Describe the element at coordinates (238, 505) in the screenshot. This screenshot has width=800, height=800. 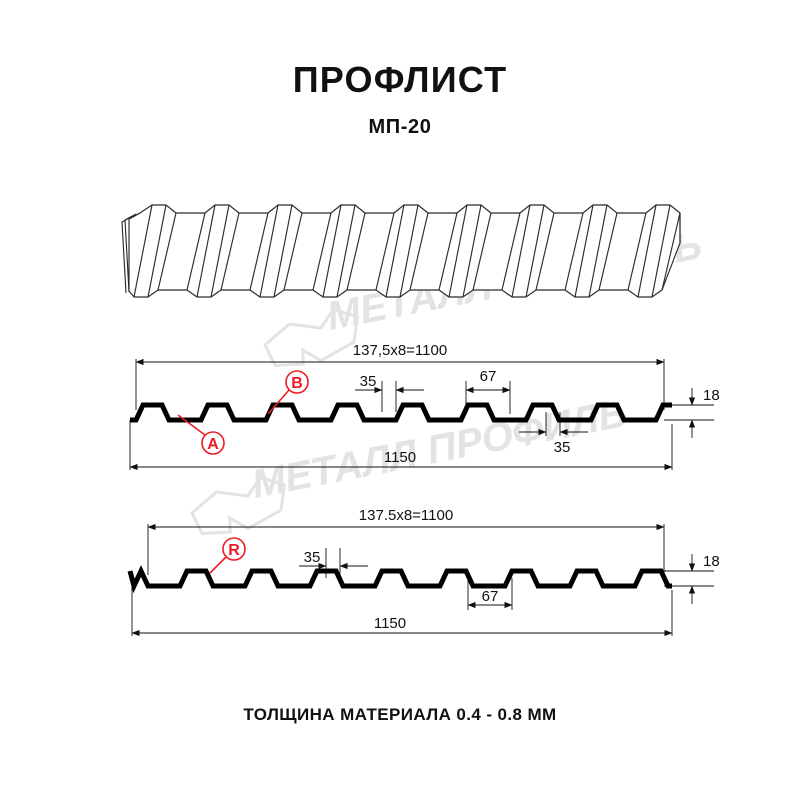
I see `watermark-logo-icon` at that location.